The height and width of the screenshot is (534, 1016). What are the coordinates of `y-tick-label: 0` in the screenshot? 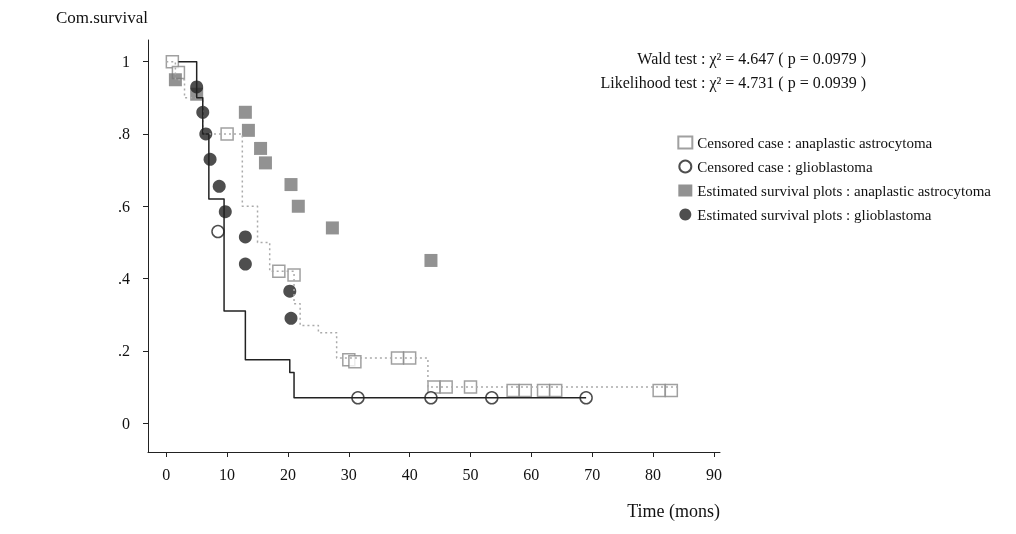 It's located at (126, 423).